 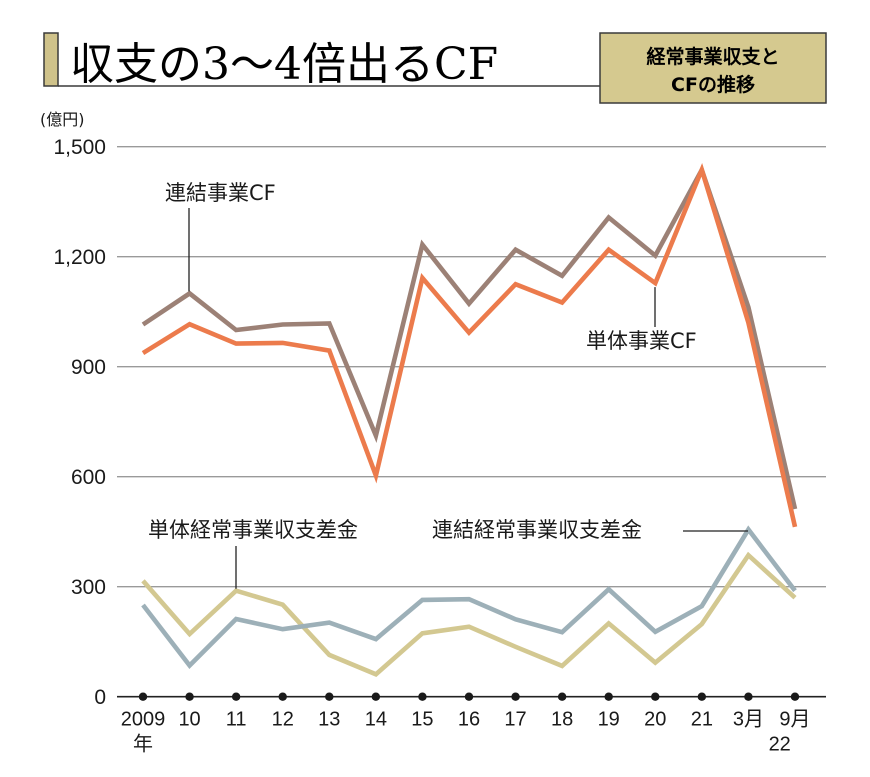 What do you see at coordinates (100, 697) in the screenshot?
I see `y-tick-label: 0` at bounding box center [100, 697].